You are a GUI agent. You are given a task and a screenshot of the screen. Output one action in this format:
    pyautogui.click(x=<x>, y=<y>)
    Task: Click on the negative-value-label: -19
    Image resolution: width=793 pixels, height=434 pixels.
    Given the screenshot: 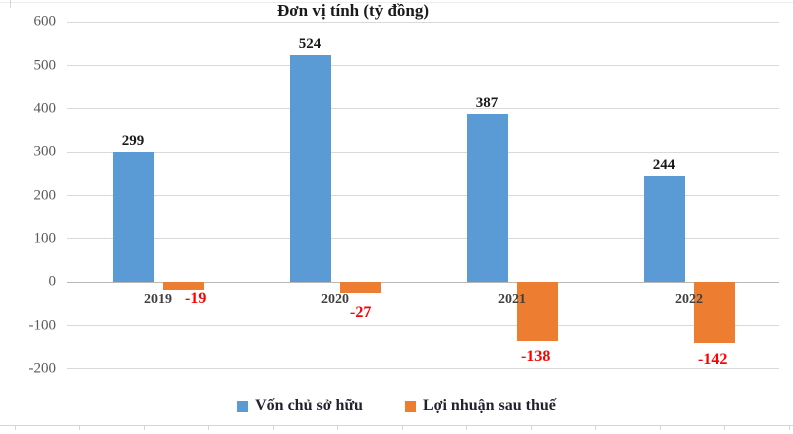 What is the action you would take?
    pyautogui.click(x=196, y=298)
    